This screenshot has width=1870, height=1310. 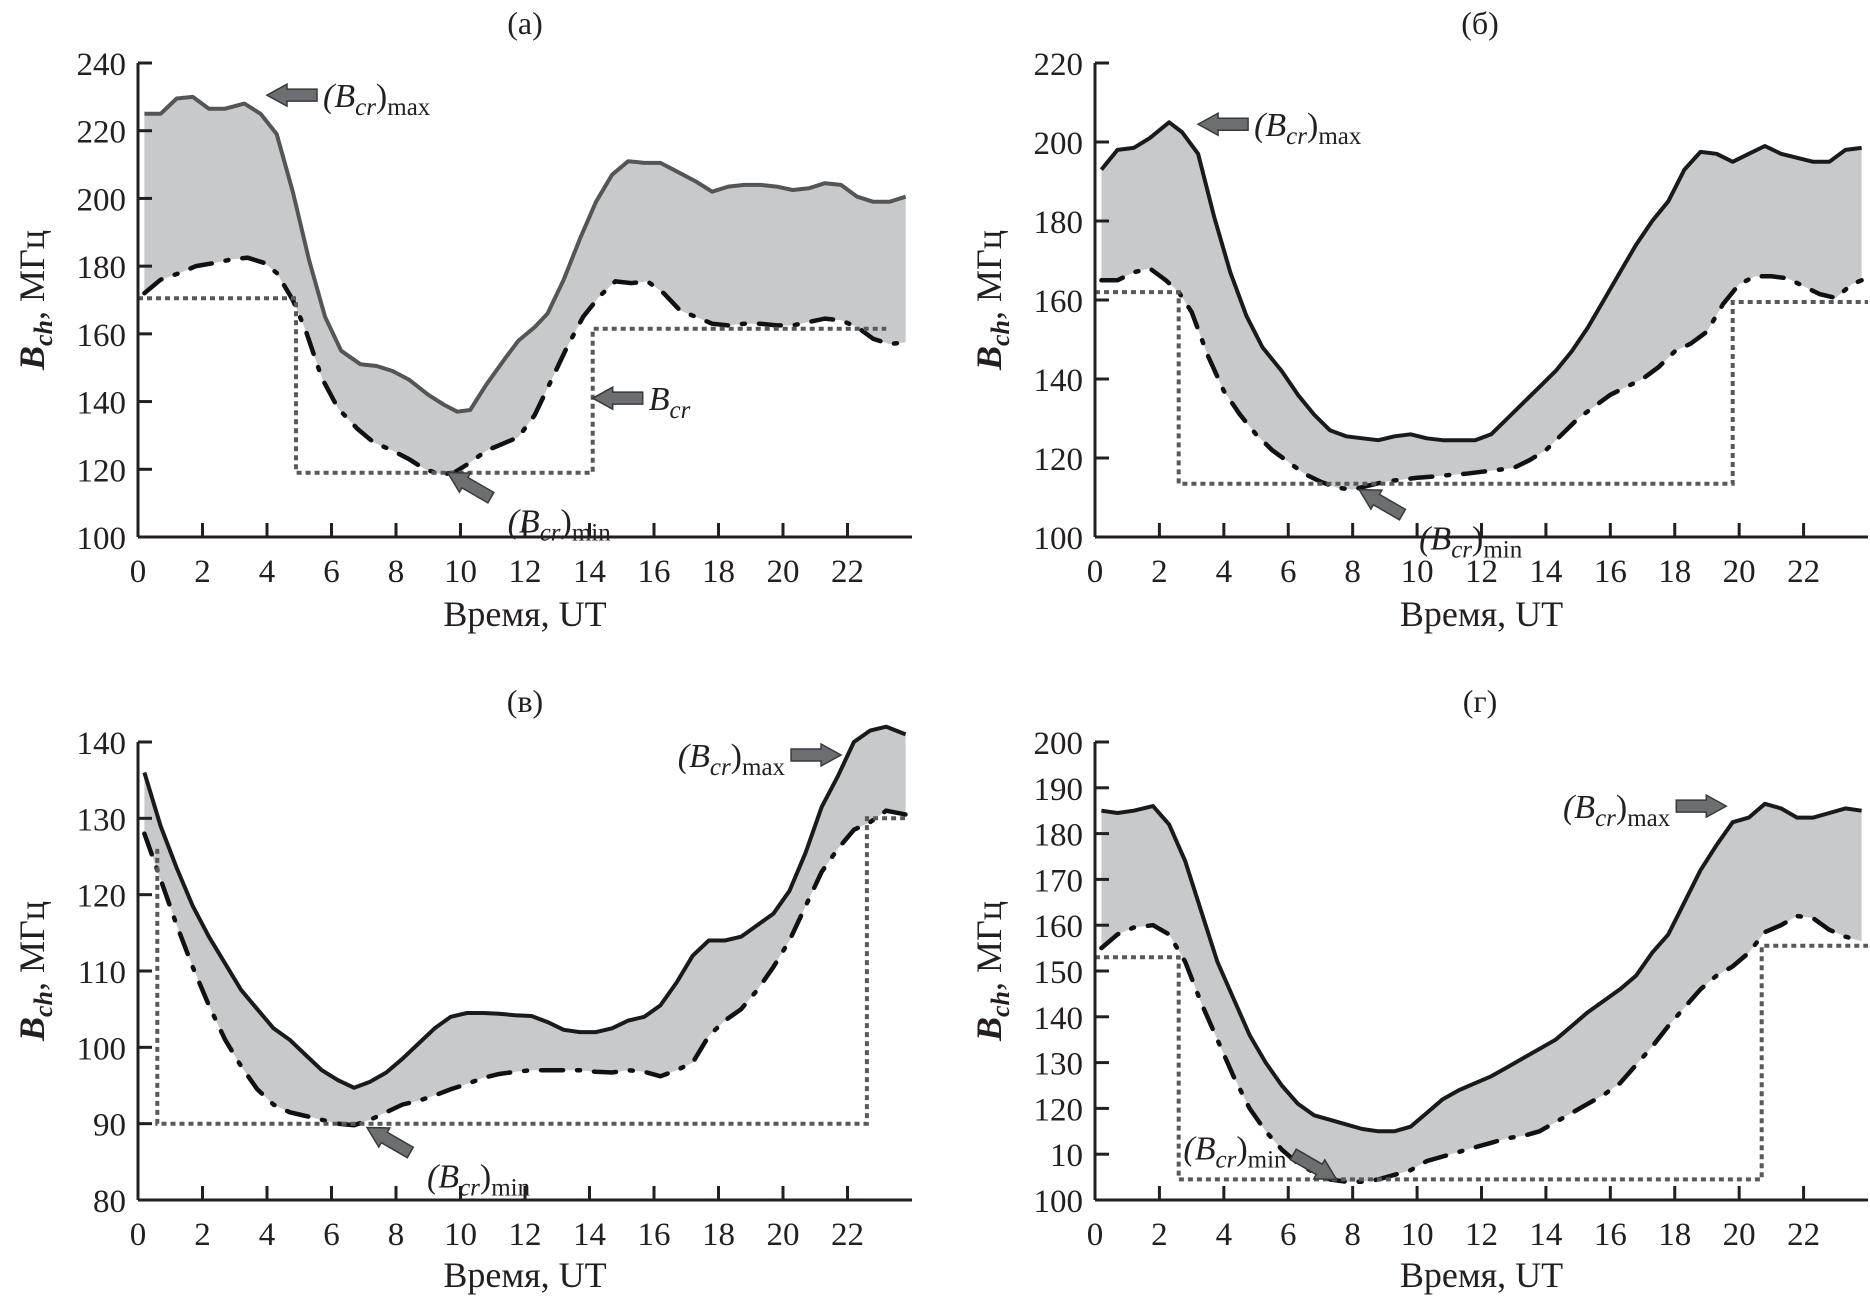 I want to click on series-line-bcr-threshold, so click(x=1481, y=388).